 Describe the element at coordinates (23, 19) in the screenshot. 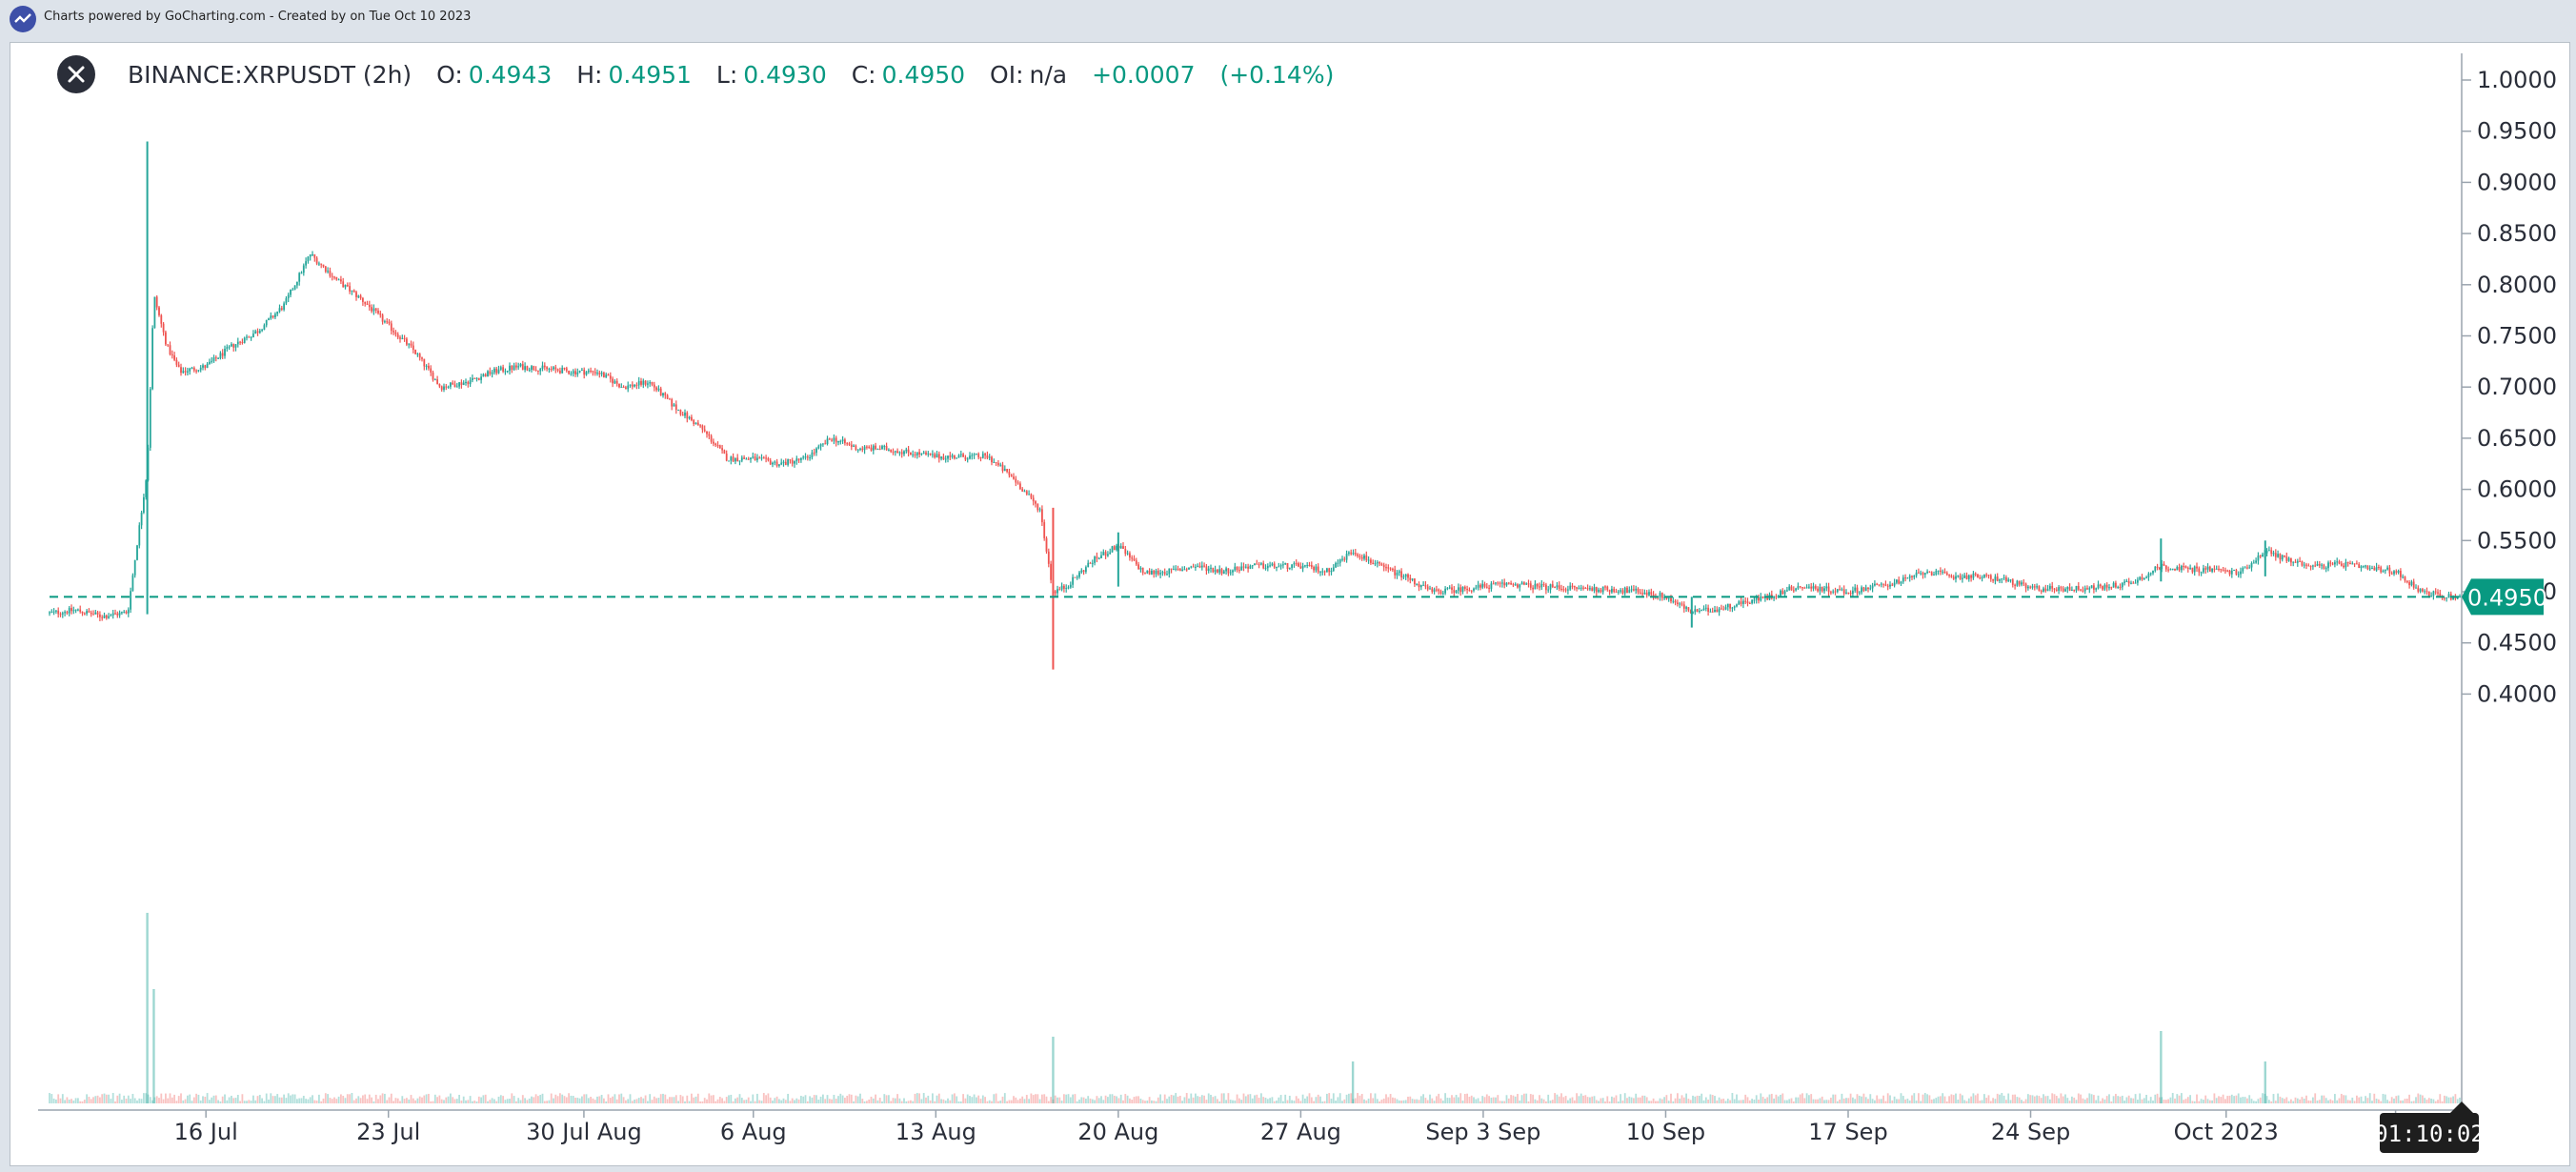

I see `chart-line-icon` at that location.